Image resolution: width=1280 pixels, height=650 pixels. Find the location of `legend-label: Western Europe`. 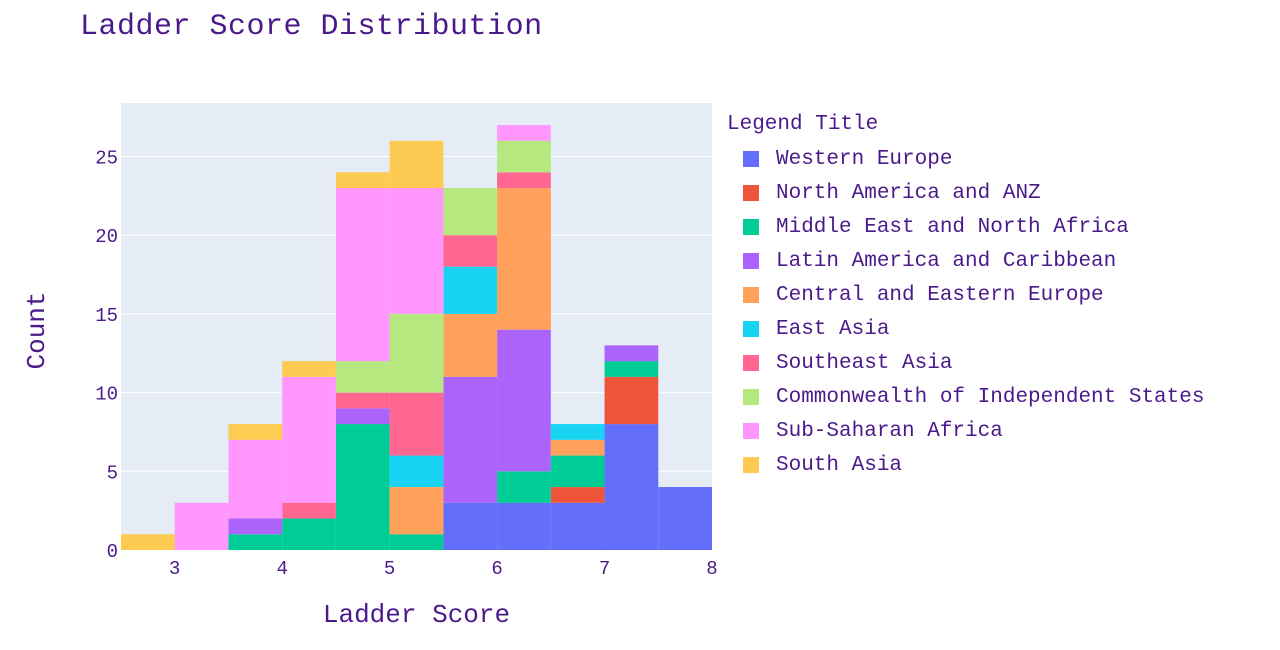

legend-label: Western Europe is located at coordinates (864, 159).